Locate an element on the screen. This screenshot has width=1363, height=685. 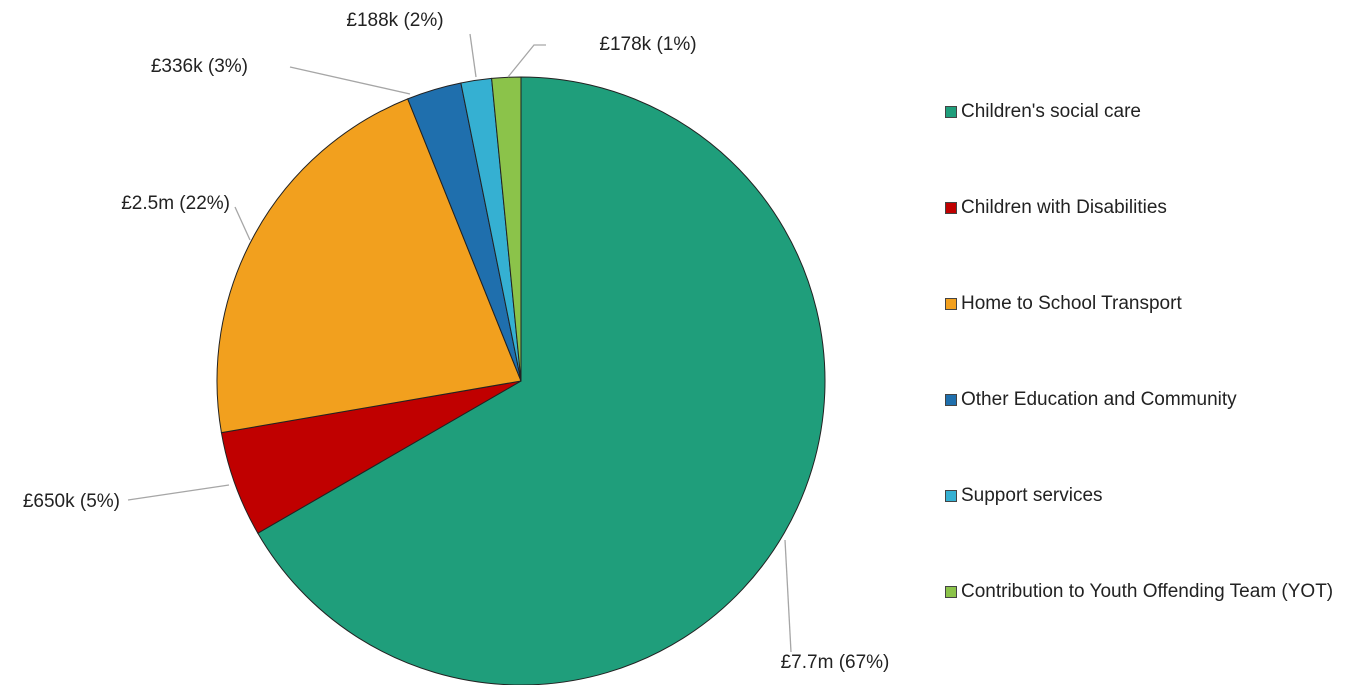
legend-label: Home to School Transport is located at coordinates (1071, 303).